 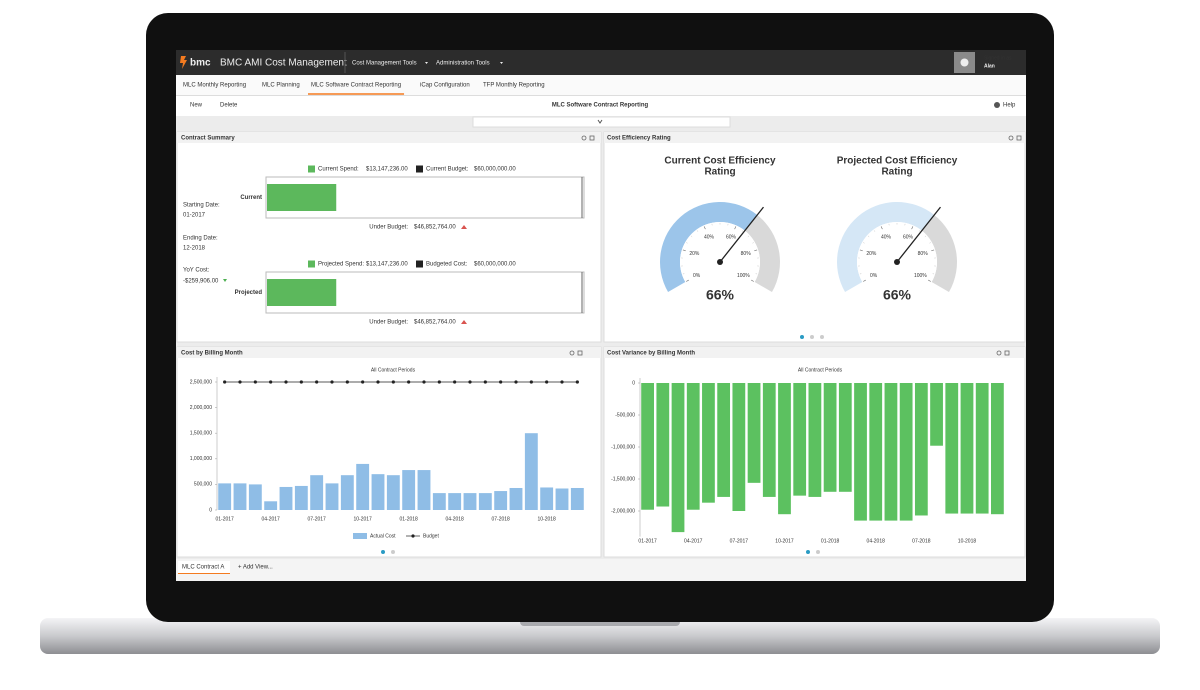 What do you see at coordinates (194, 249) in the screenshot?
I see `summary-field: 12-2018` at bounding box center [194, 249].